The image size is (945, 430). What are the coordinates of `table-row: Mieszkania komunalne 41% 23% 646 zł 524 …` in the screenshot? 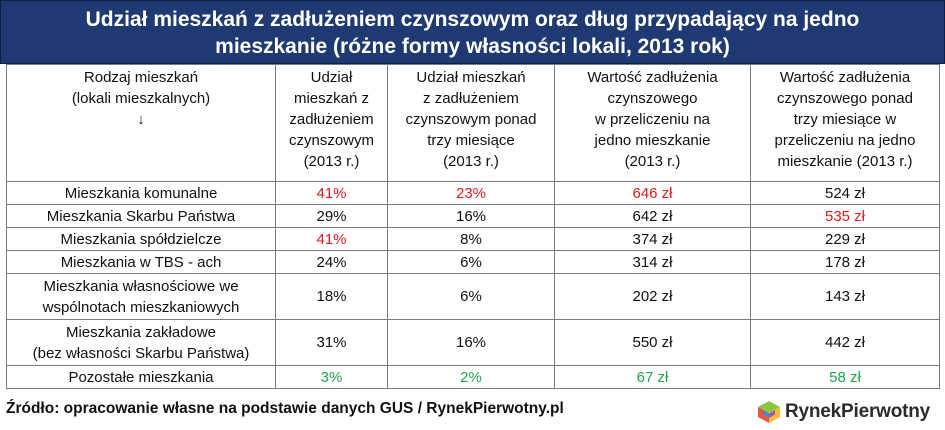 It's located at (473, 193).